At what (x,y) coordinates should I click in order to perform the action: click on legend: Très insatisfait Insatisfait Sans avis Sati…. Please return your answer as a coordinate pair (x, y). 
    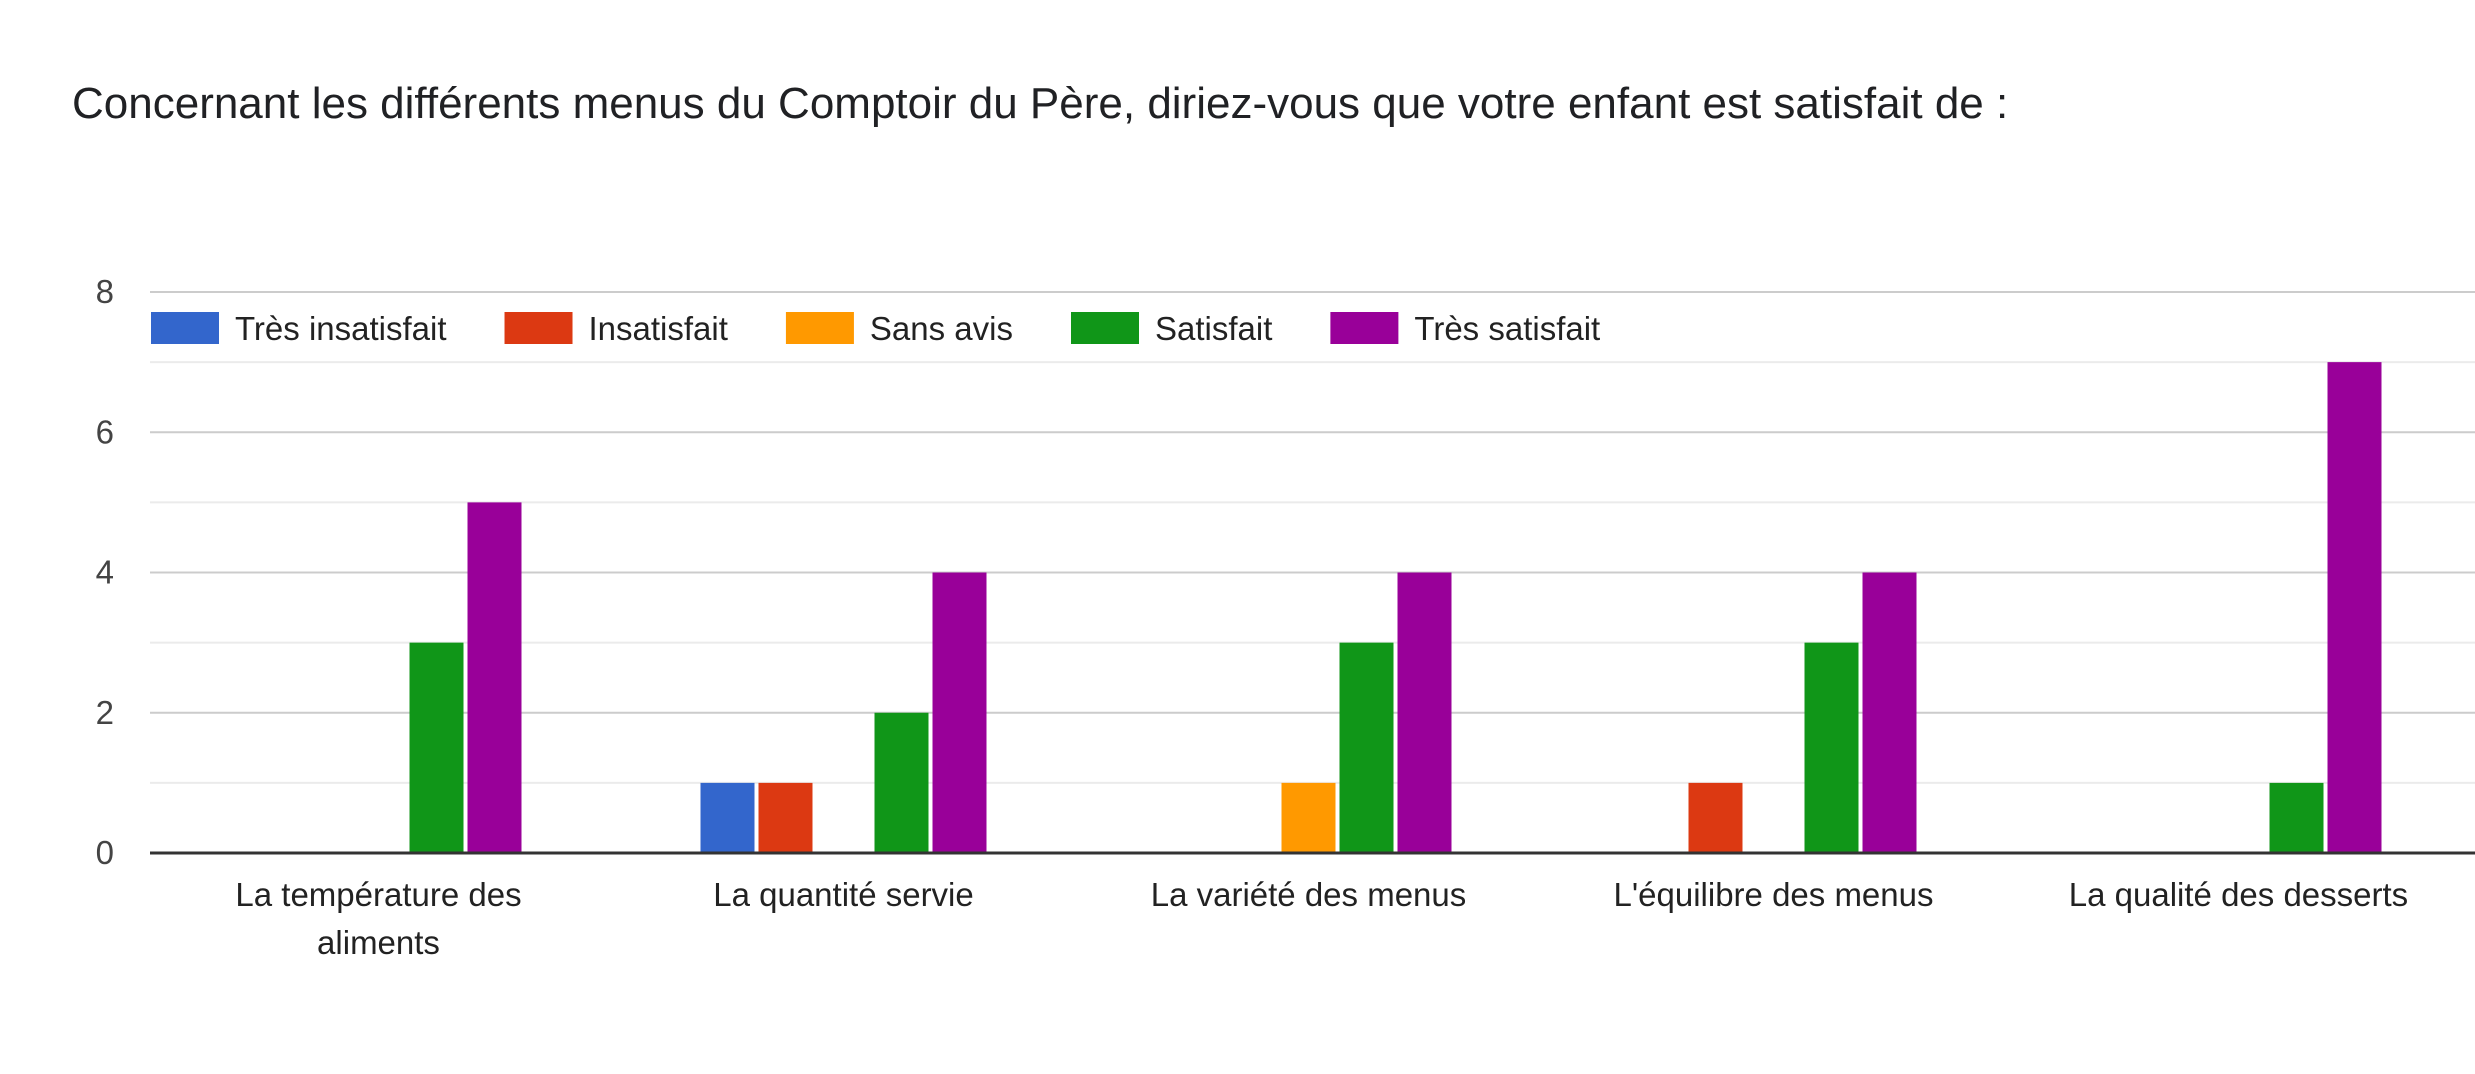
    Looking at the image, I should click on (875, 328).